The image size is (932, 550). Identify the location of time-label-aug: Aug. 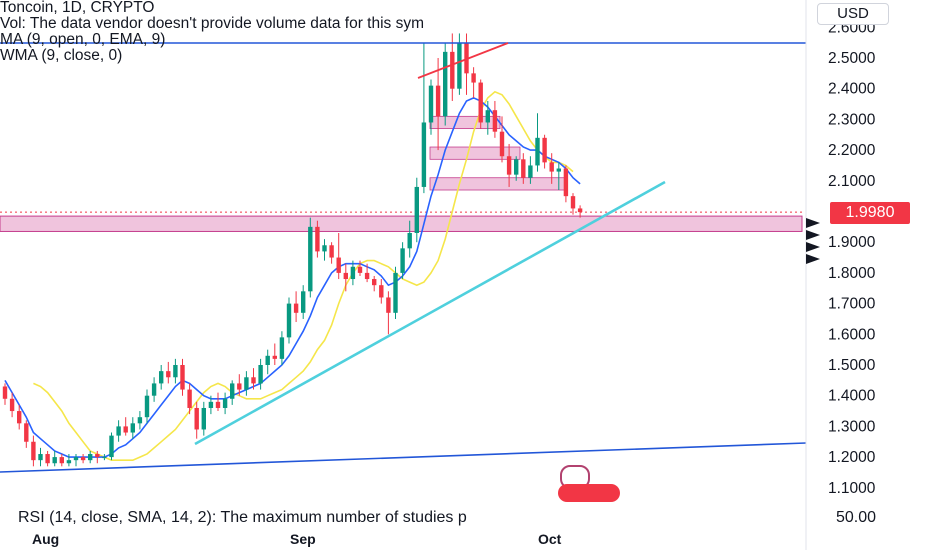
(46, 539).